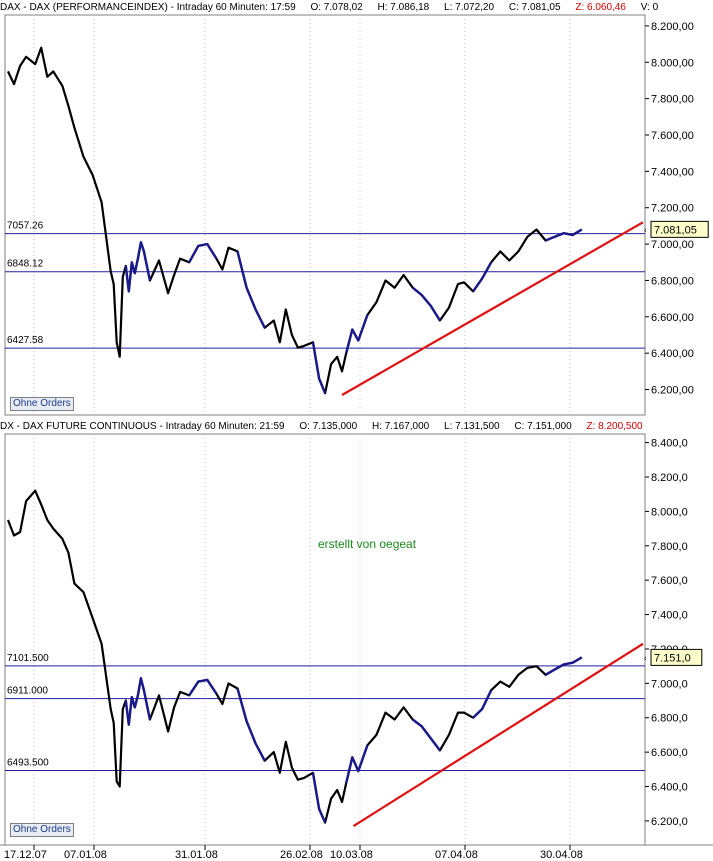  What do you see at coordinates (672, 354) in the screenshot?
I see `y-tick-label: 6.400,00` at bounding box center [672, 354].